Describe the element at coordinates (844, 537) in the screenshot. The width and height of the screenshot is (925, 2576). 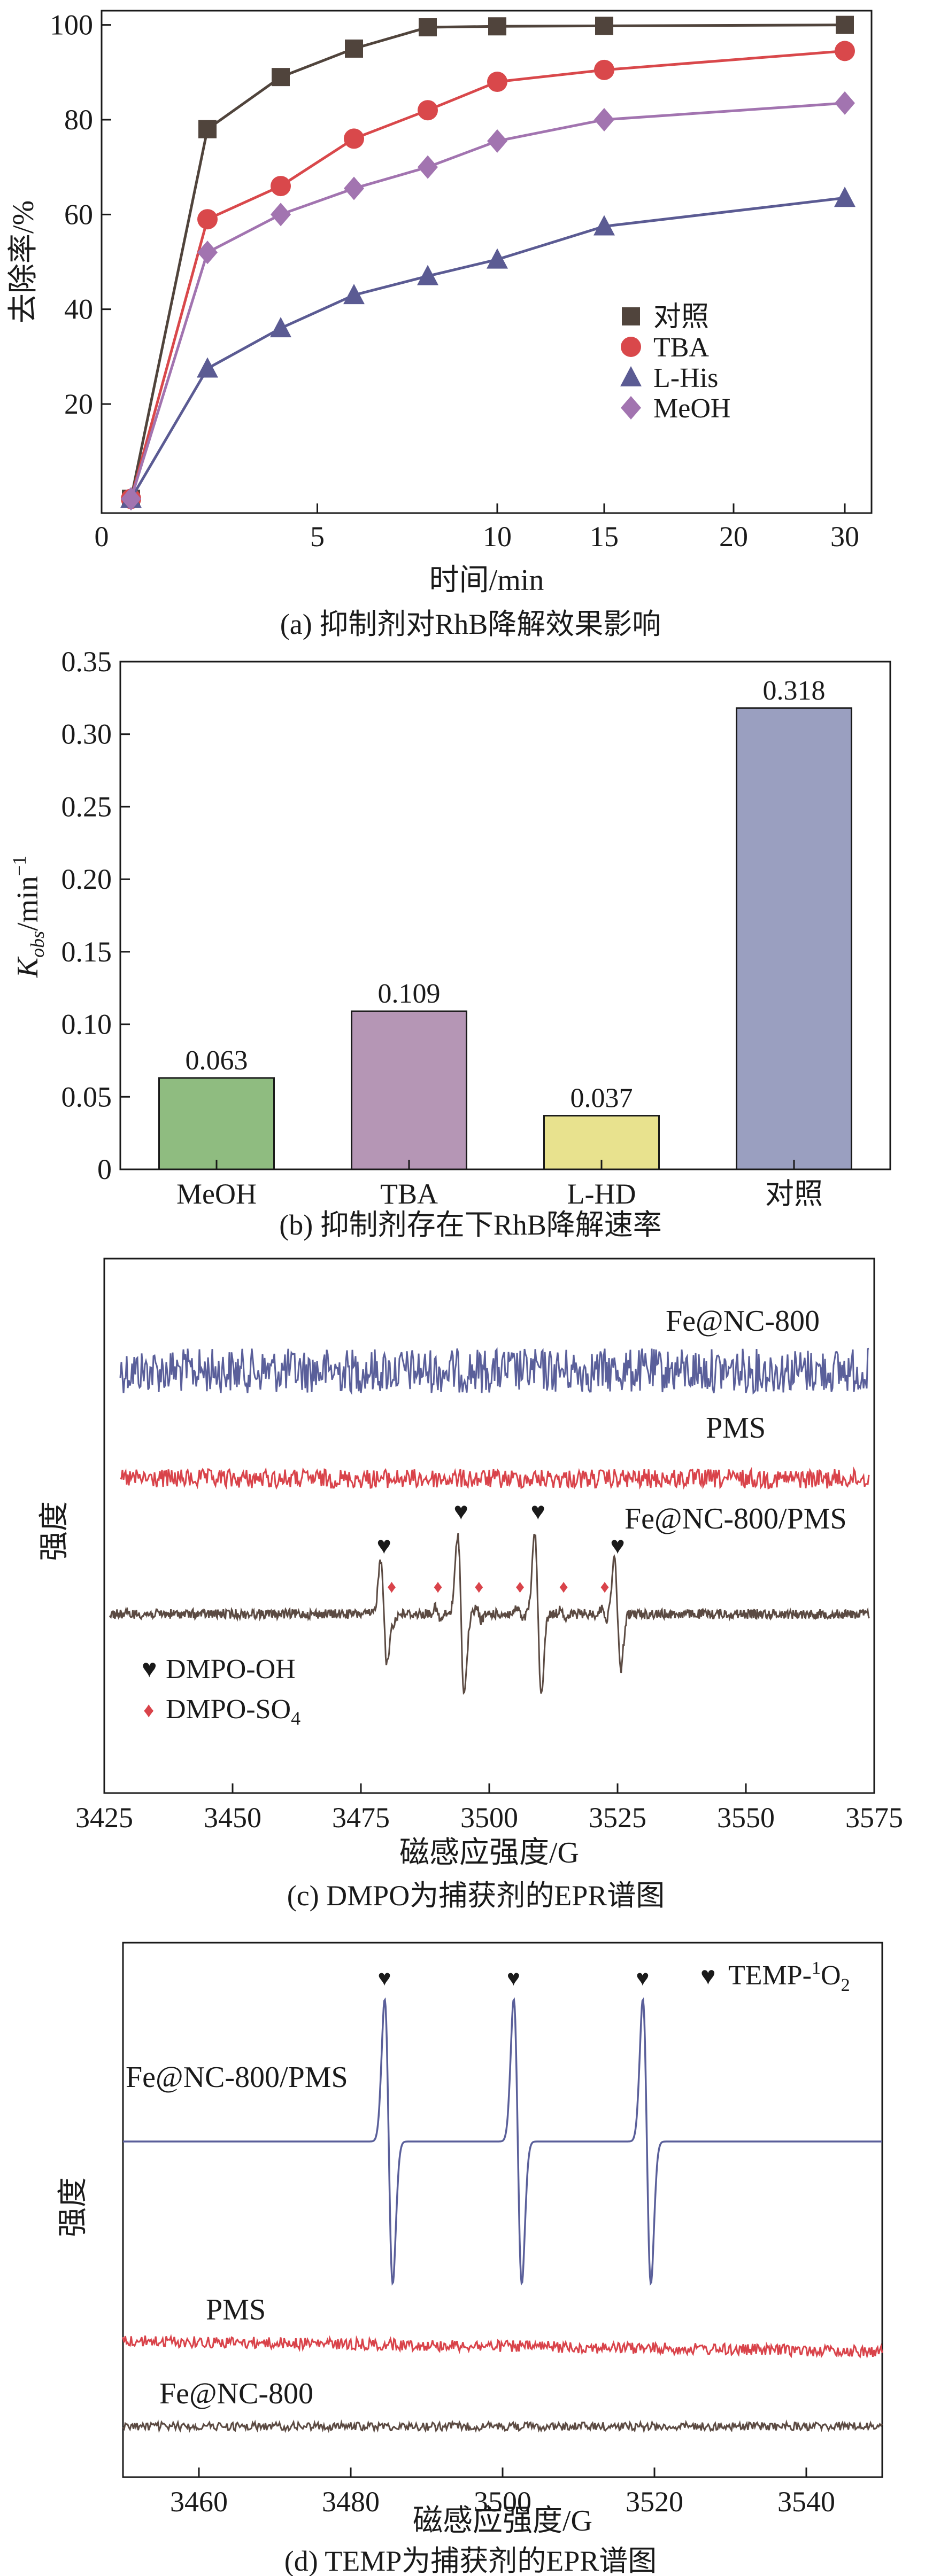
I see `x-tick-label-a: 30` at that location.